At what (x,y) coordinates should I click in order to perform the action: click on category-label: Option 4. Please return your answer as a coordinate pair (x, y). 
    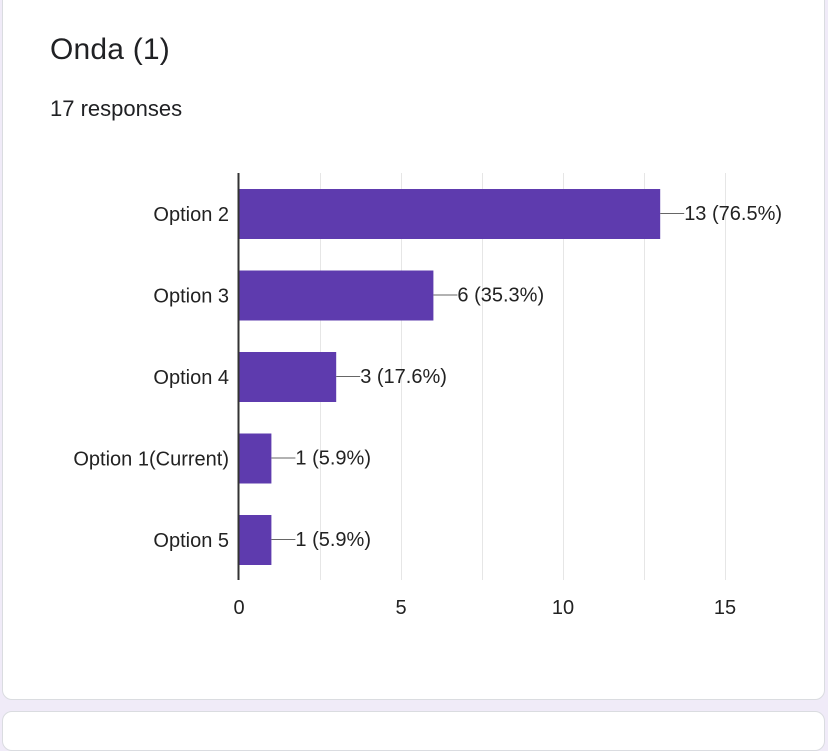
    Looking at the image, I should click on (191, 378).